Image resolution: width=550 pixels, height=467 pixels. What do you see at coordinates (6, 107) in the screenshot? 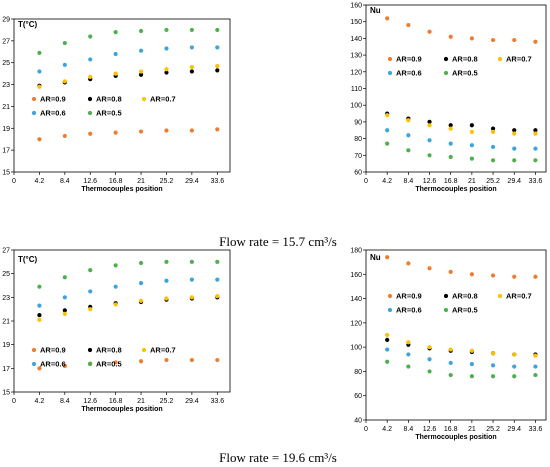
I see `y-tick-label: 21` at bounding box center [6, 107].